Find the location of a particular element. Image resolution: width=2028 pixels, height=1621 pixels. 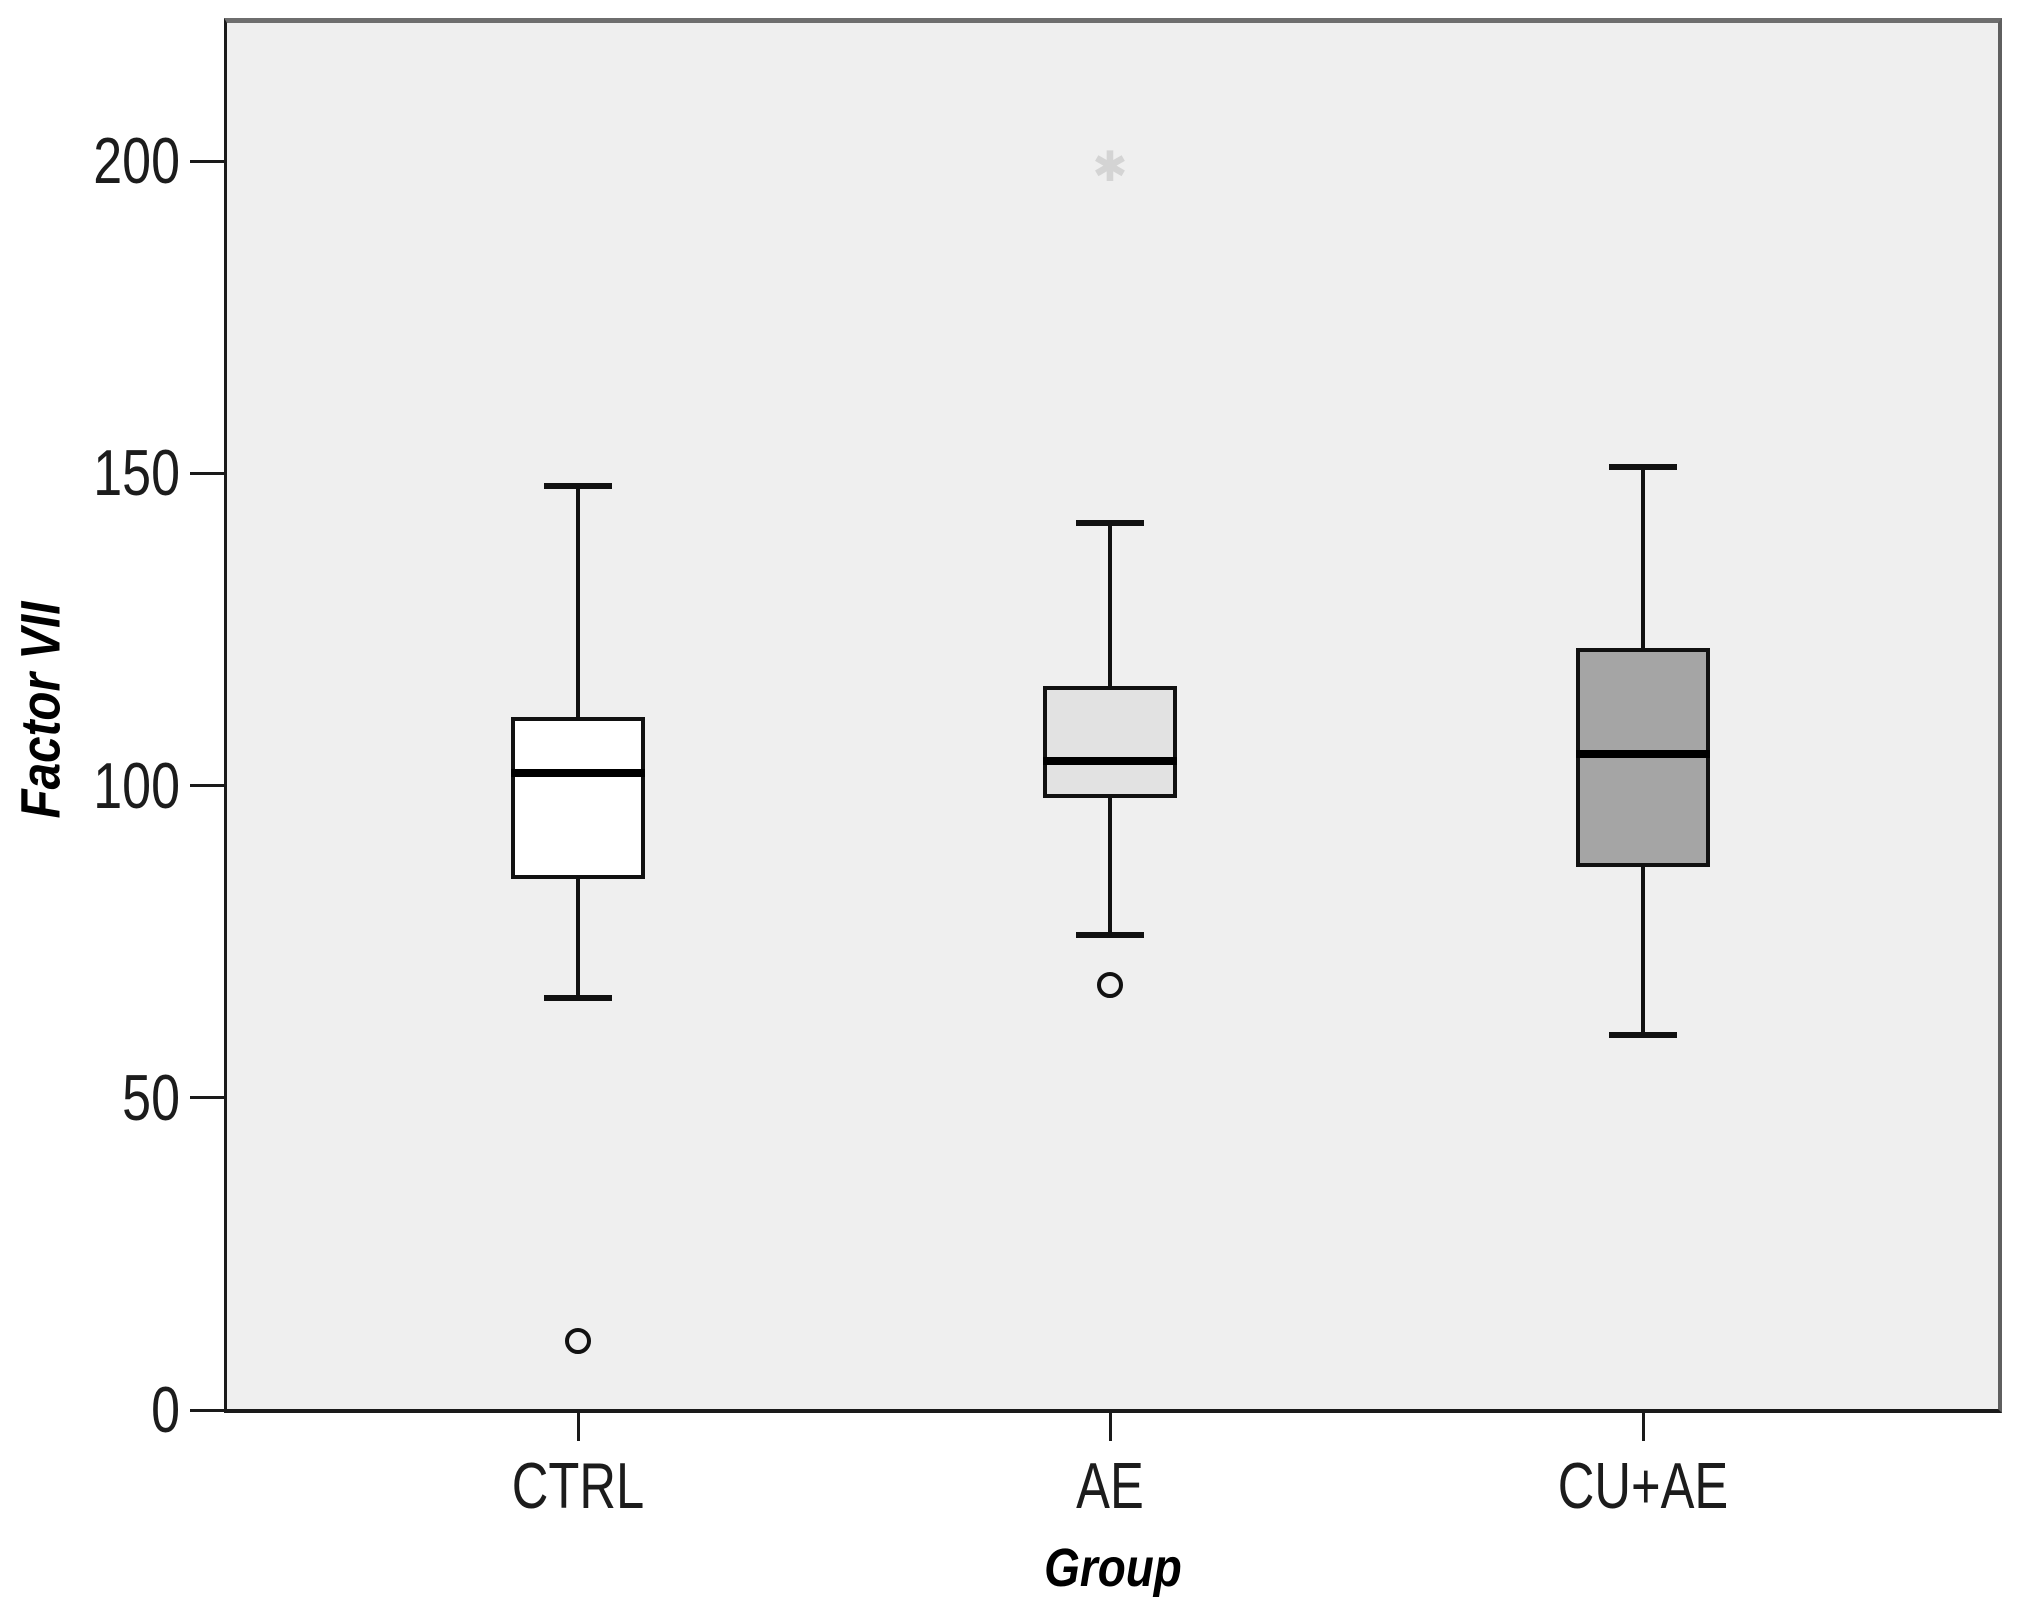

y-tick-label: 100 is located at coordinates (136, 785).